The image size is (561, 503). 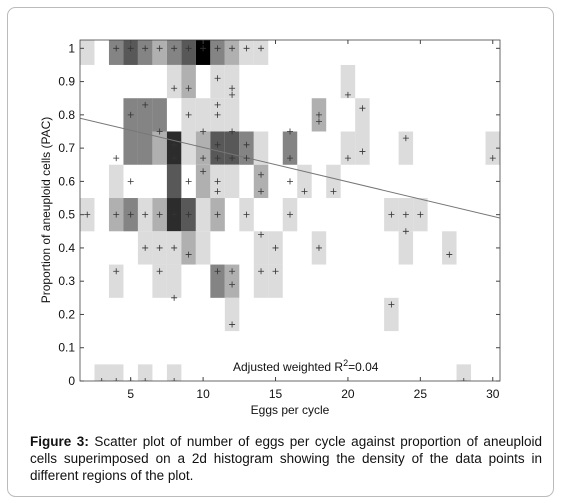 I want to click on y-tick-label: 0.3, so click(x=66, y=281).